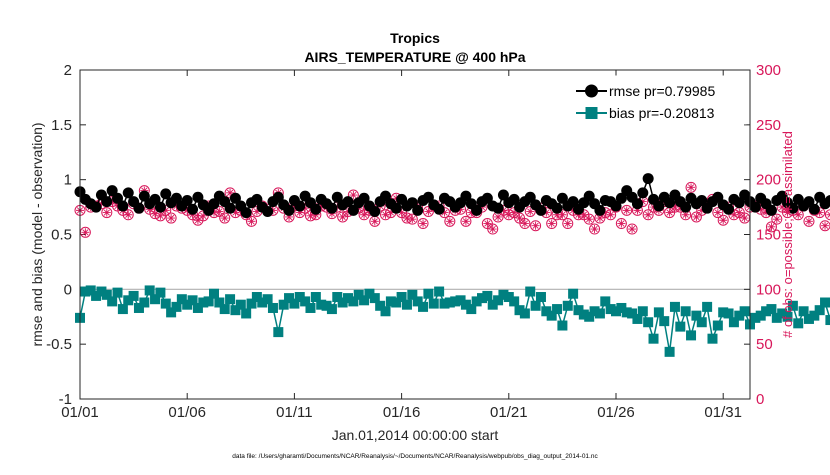 The image size is (830, 475). Describe the element at coordinates (509, 412) in the screenshot. I see `x-tick-label: 01/21` at that location.